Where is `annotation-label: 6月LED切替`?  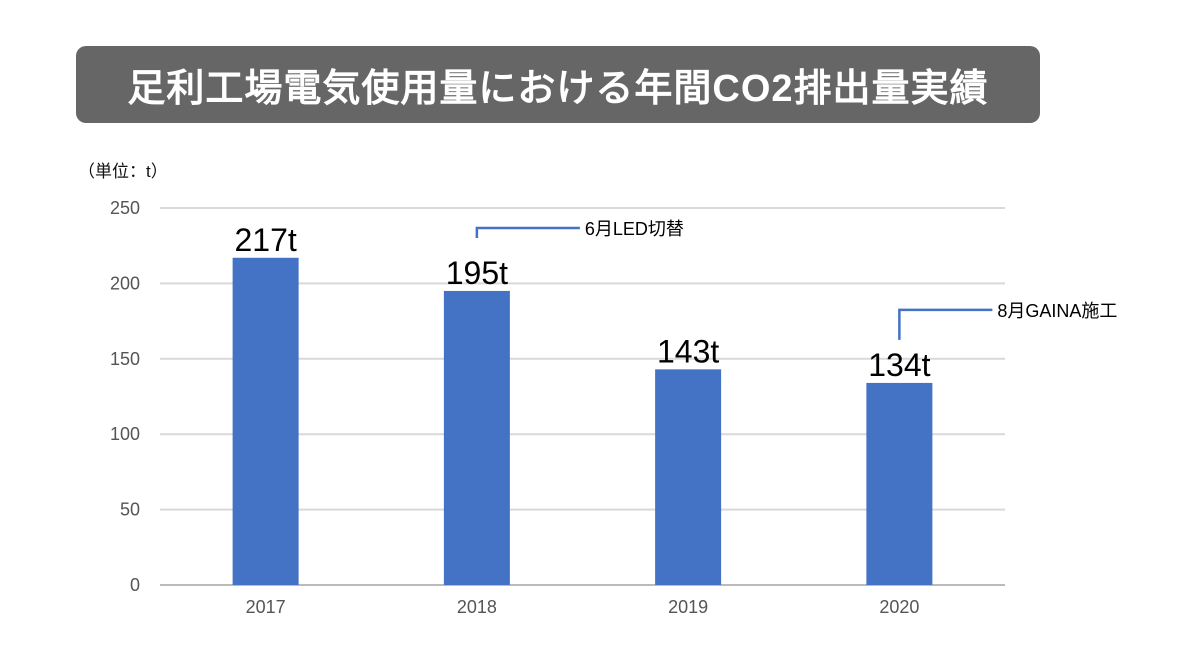
annotation-label: 6月LED切替 is located at coordinates (634, 229).